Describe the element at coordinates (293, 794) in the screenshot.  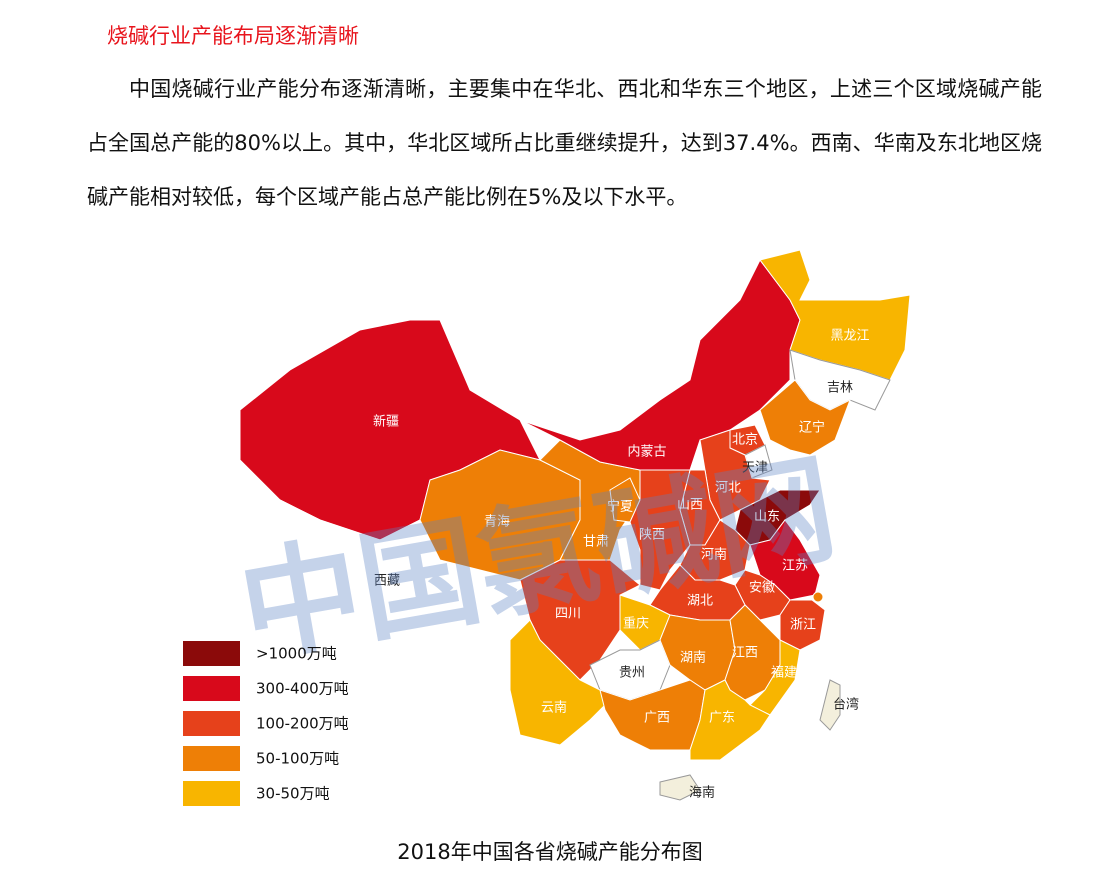
I see `legend-label: 30-50万吨` at that location.